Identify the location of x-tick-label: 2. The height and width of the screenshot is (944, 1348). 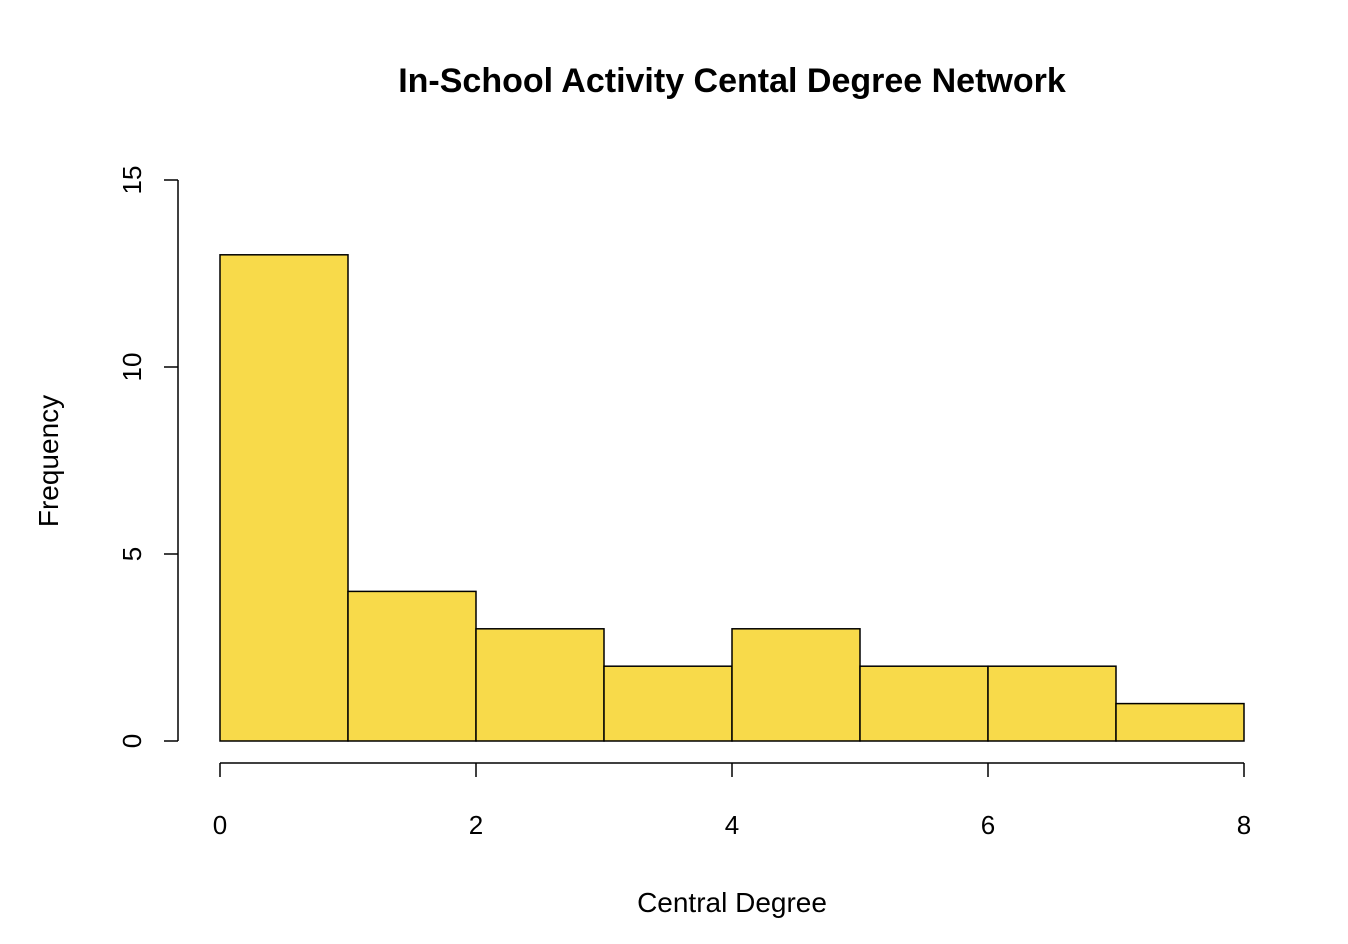
(476, 825).